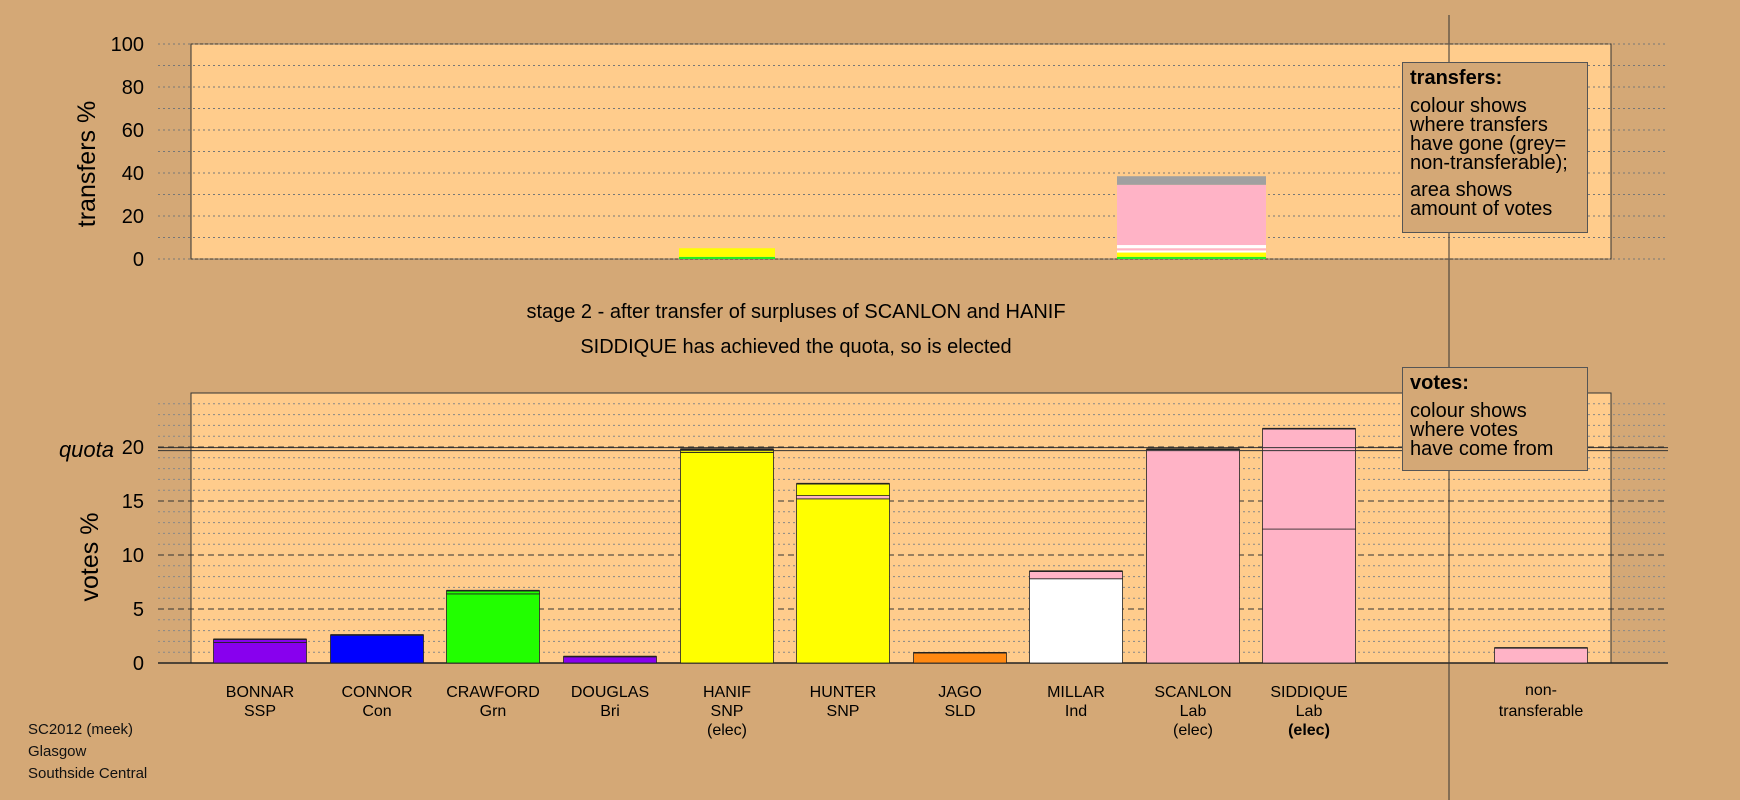 The image size is (1740, 800). Describe the element at coordinates (1439, 383) in the screenshot. I see `votes-legend-title: votes:` at that location.